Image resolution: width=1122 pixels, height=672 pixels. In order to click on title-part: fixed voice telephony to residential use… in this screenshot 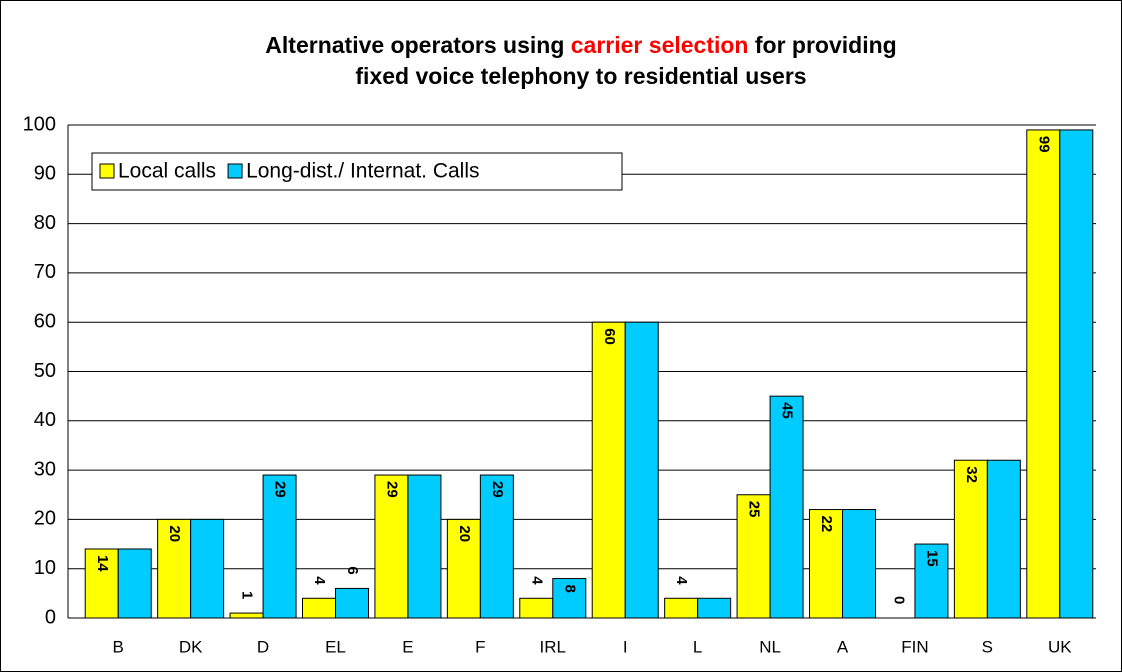, I will do `click(580, 76)`.